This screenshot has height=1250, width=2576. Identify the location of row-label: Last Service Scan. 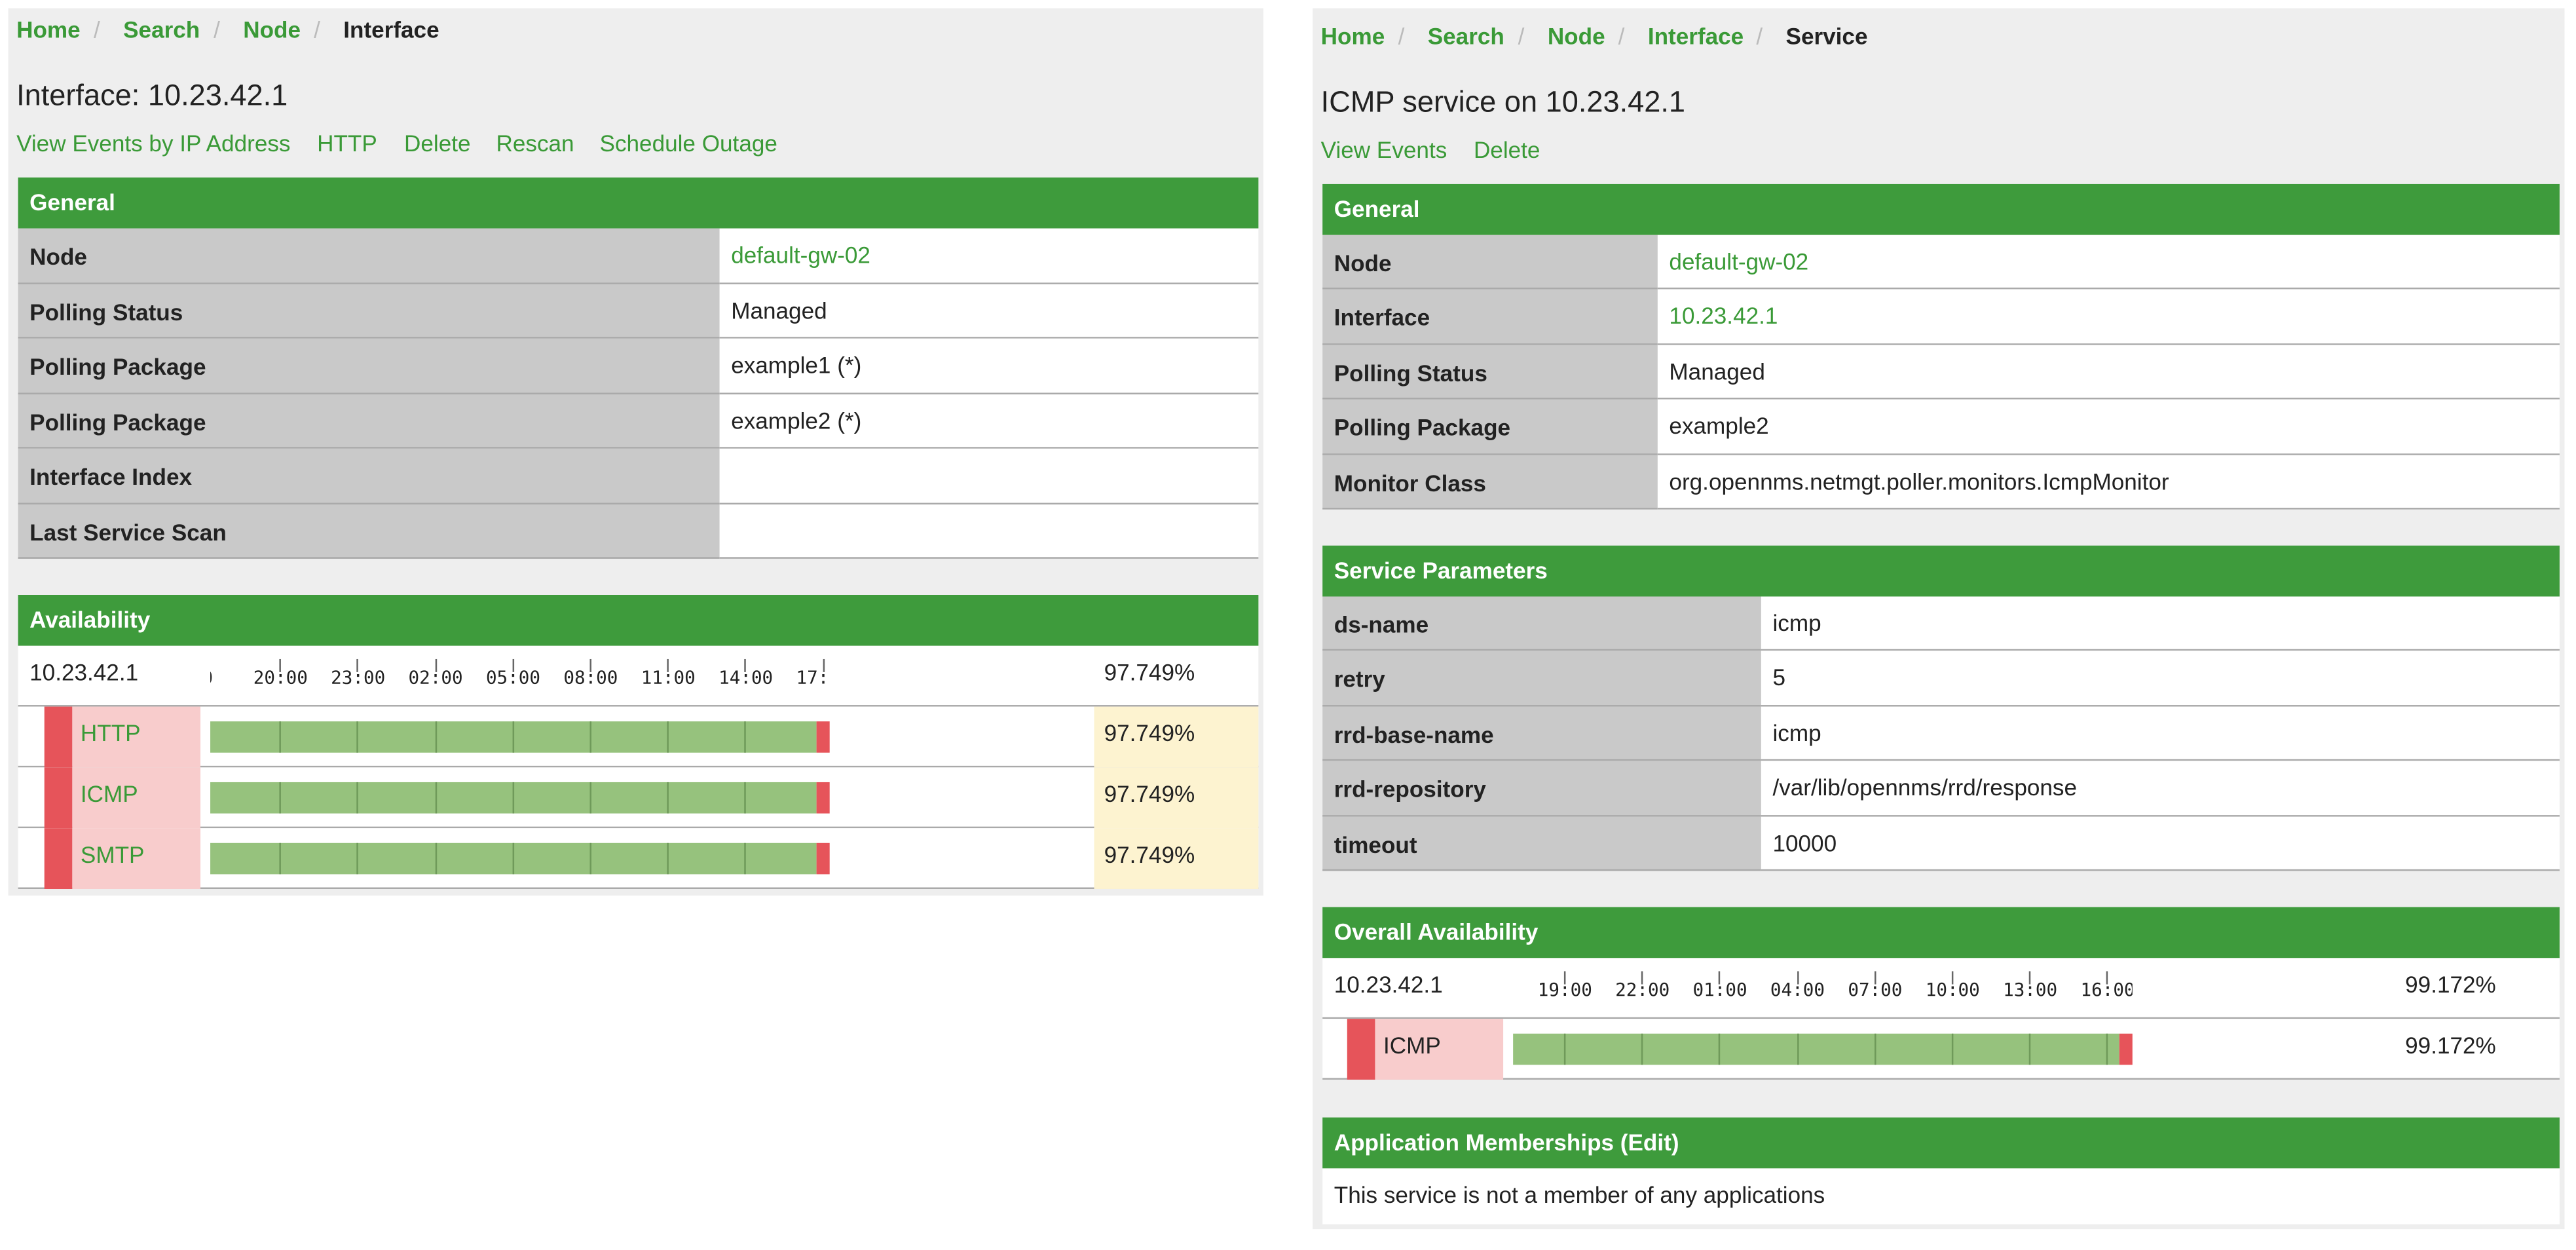
(369, 531).